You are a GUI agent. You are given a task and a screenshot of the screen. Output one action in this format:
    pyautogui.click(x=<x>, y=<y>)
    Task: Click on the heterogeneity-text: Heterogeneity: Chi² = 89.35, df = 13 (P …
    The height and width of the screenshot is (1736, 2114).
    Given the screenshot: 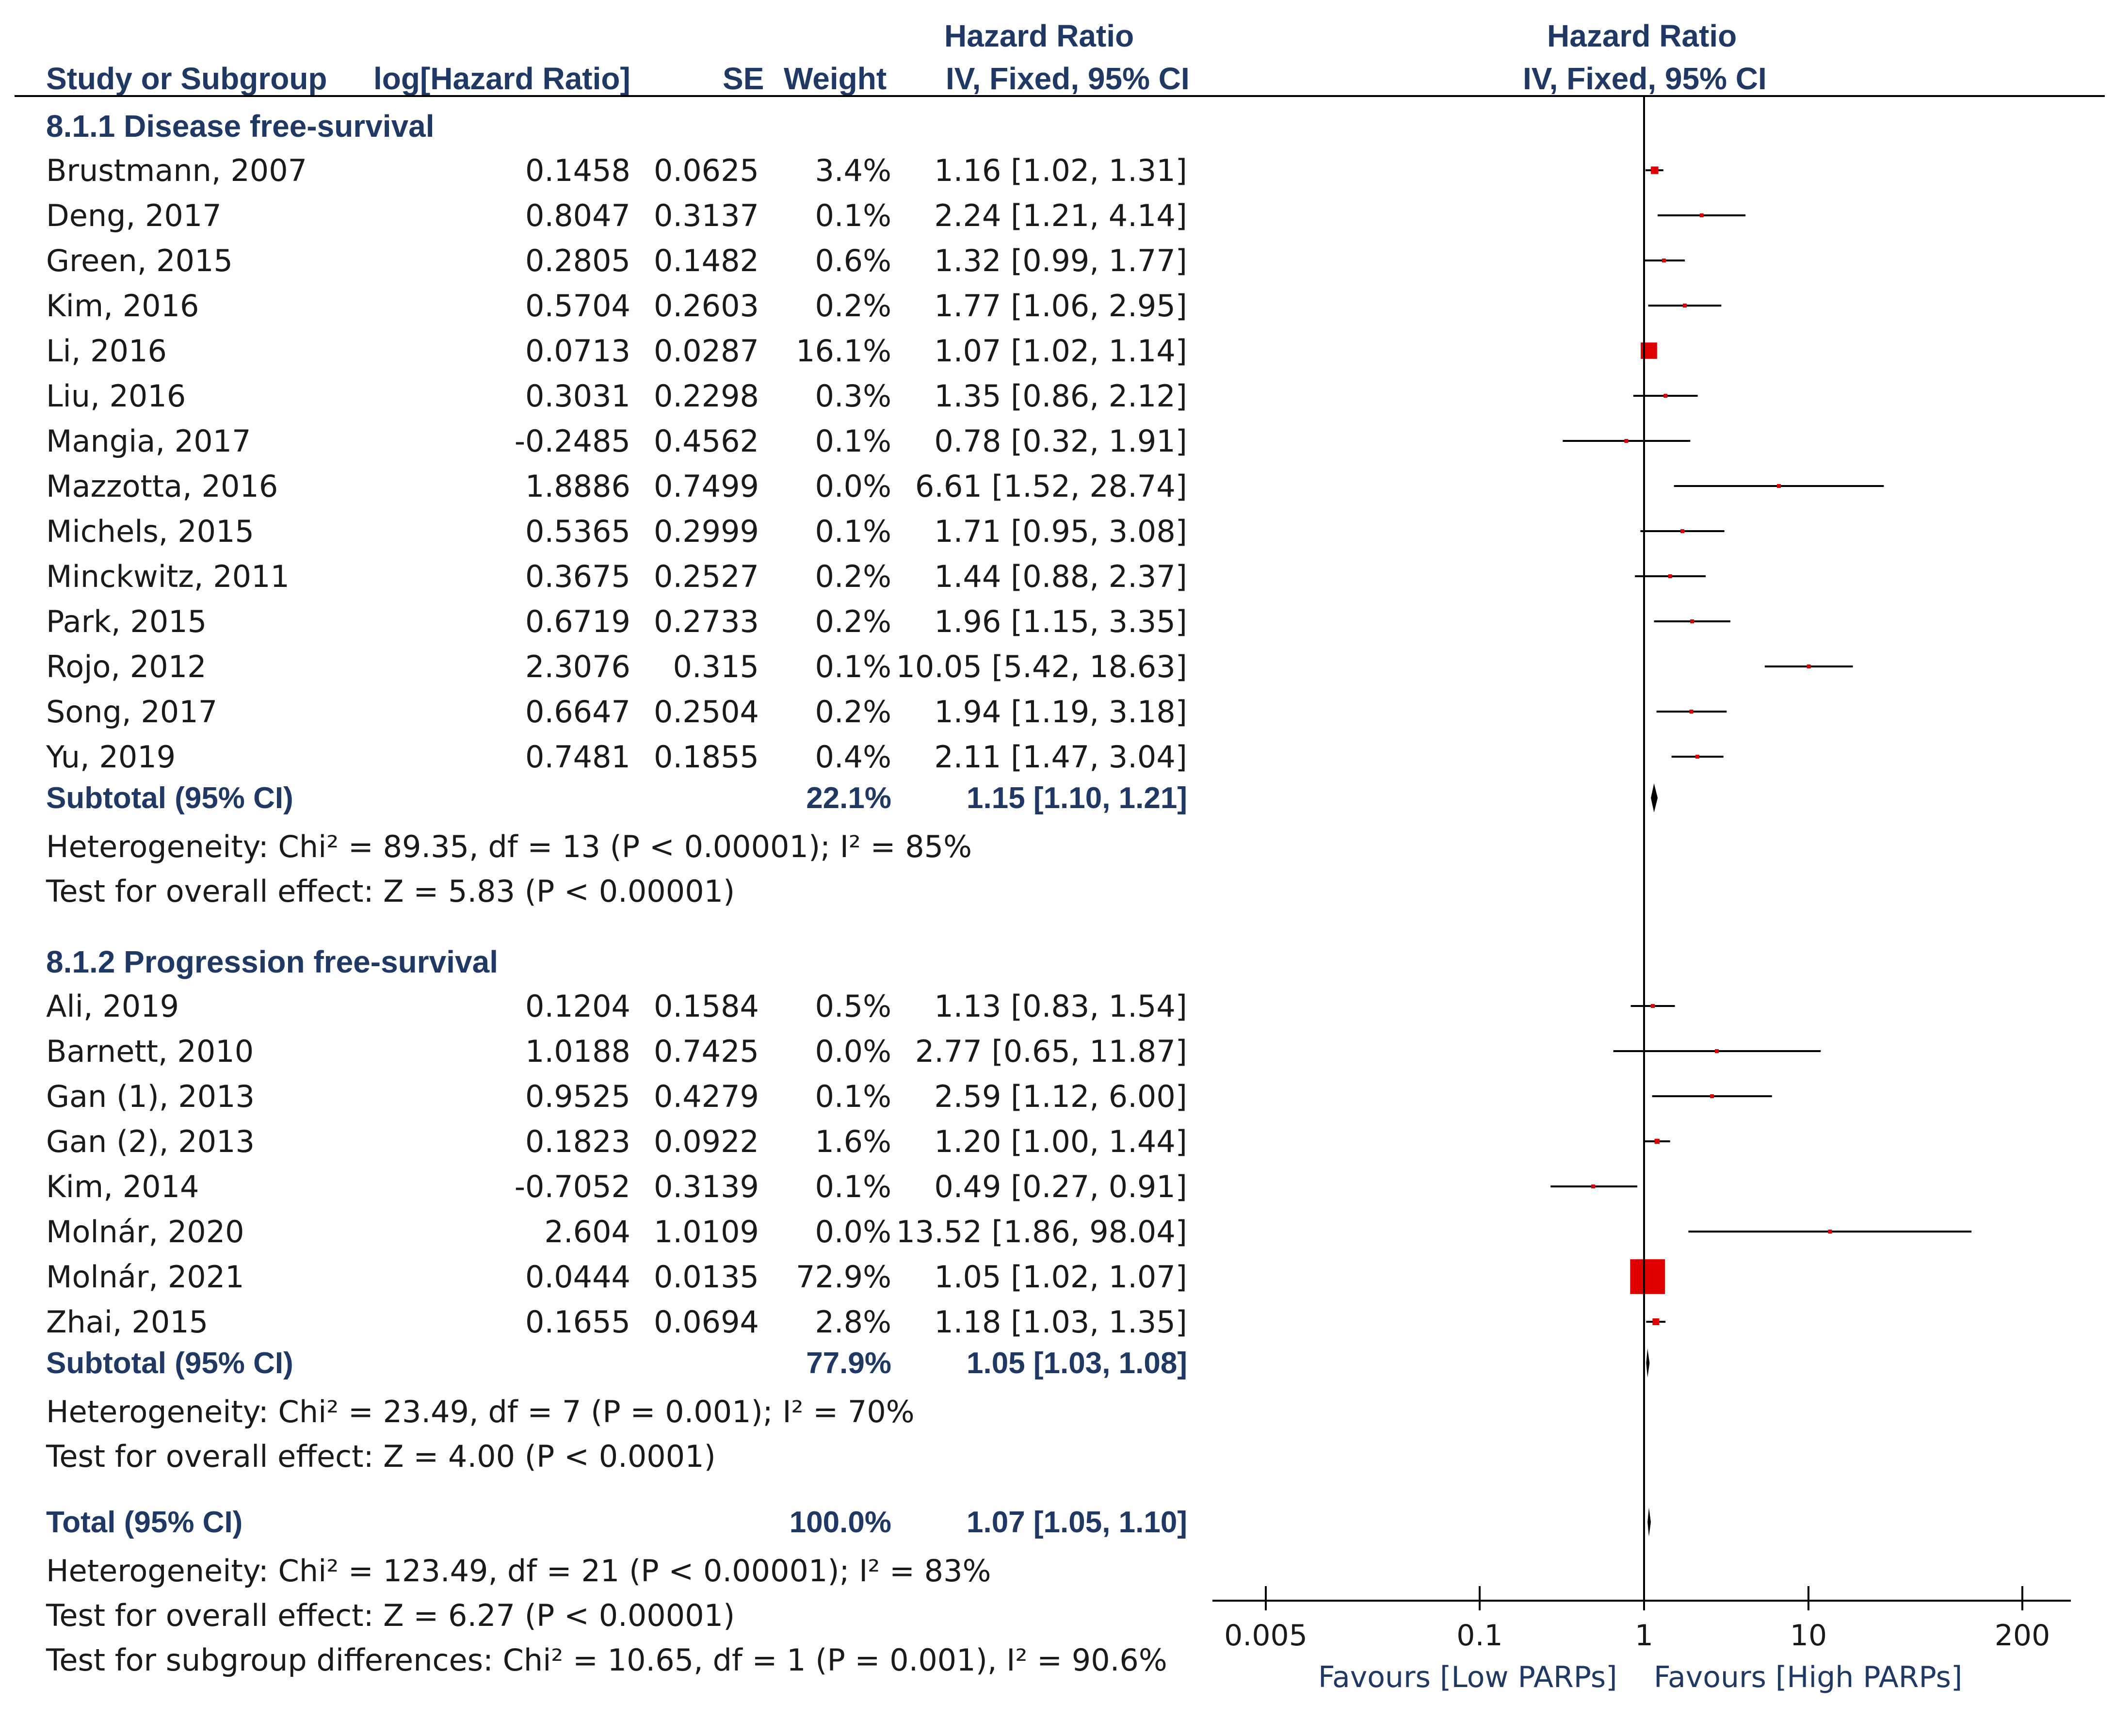 What is the action you would take?
    pyautogui.click(x=509, y=846)
    